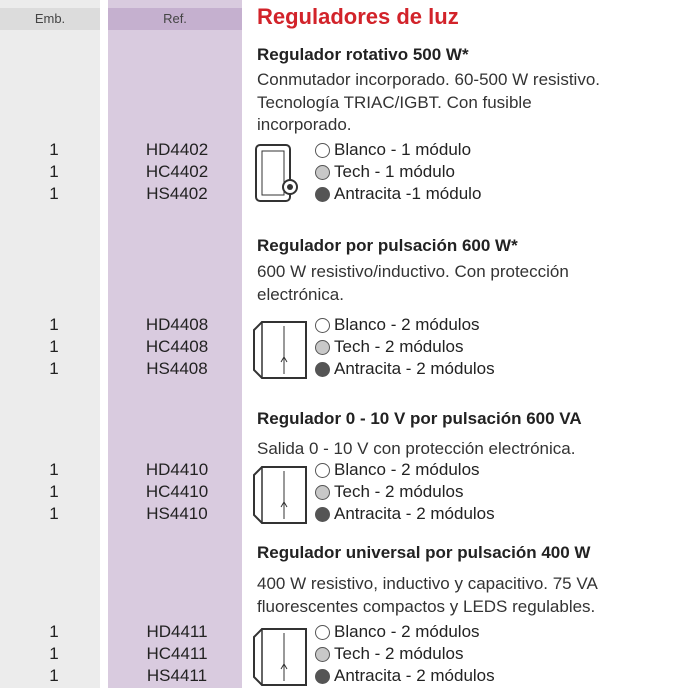  I want to click on emb-header-bg, so click(50, 19).